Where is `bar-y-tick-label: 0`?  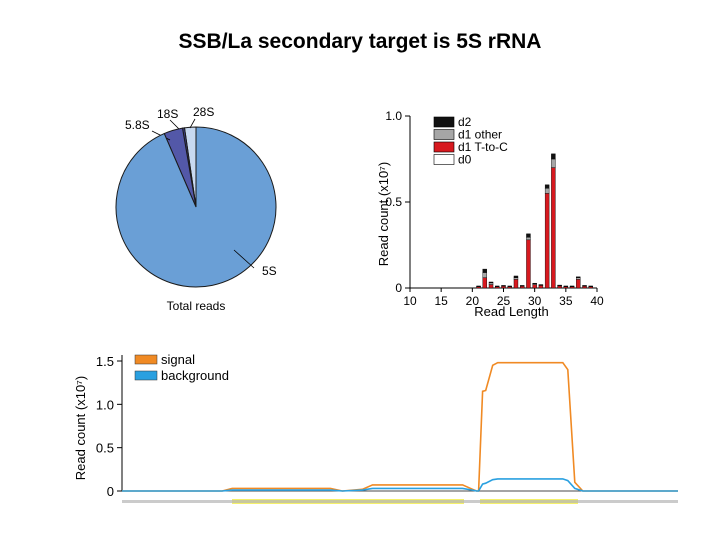 bar-y-tick-label: 0 is located at coordinates (398, 288).